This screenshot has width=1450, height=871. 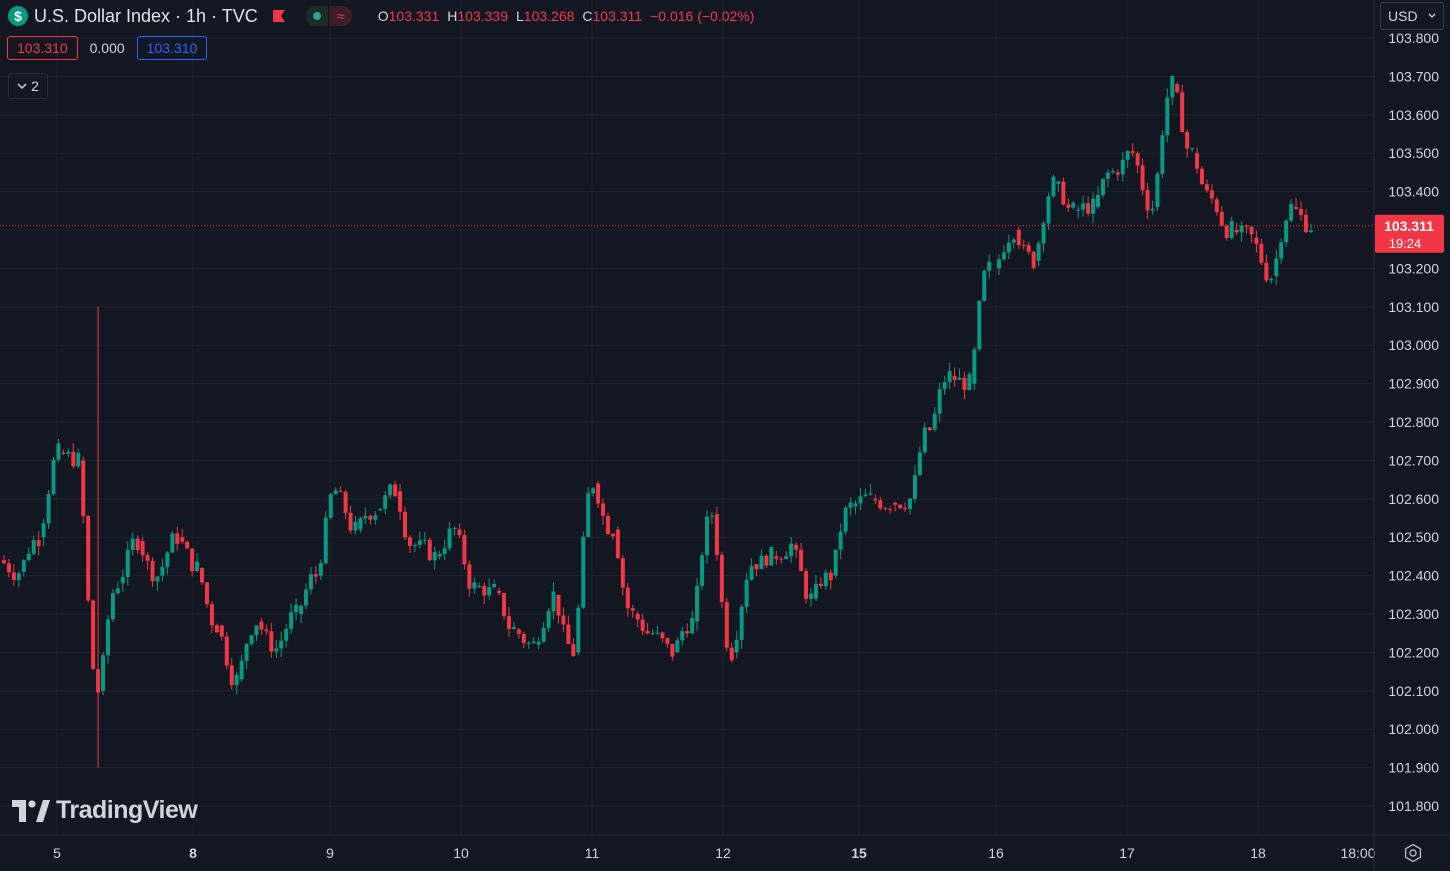 What do you see at coordinates (1413, 614) in the screenshot?
I see `y-tick-label: 102.300` at bounding box center [1413, 614].